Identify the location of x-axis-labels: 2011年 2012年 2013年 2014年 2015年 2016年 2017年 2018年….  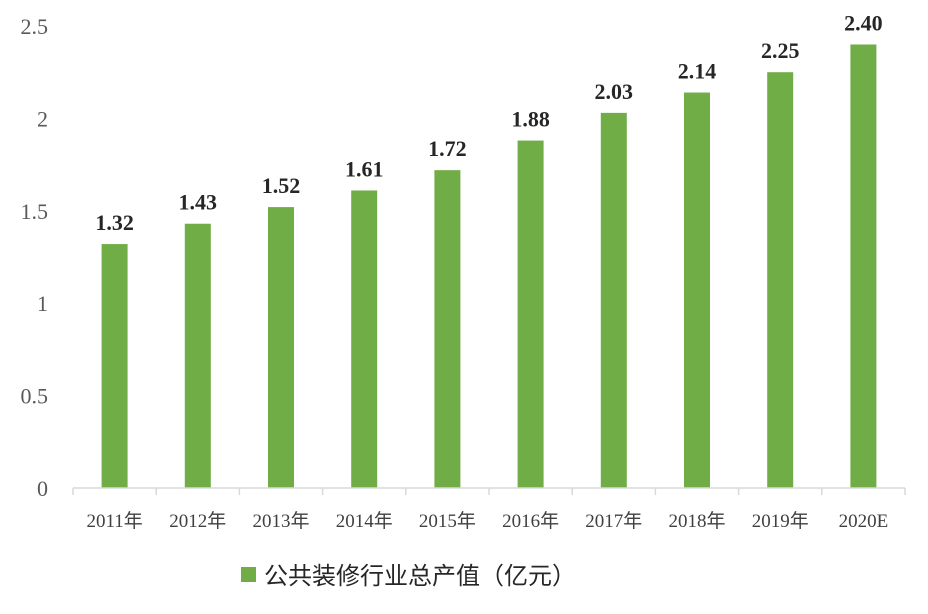
(487, 521).